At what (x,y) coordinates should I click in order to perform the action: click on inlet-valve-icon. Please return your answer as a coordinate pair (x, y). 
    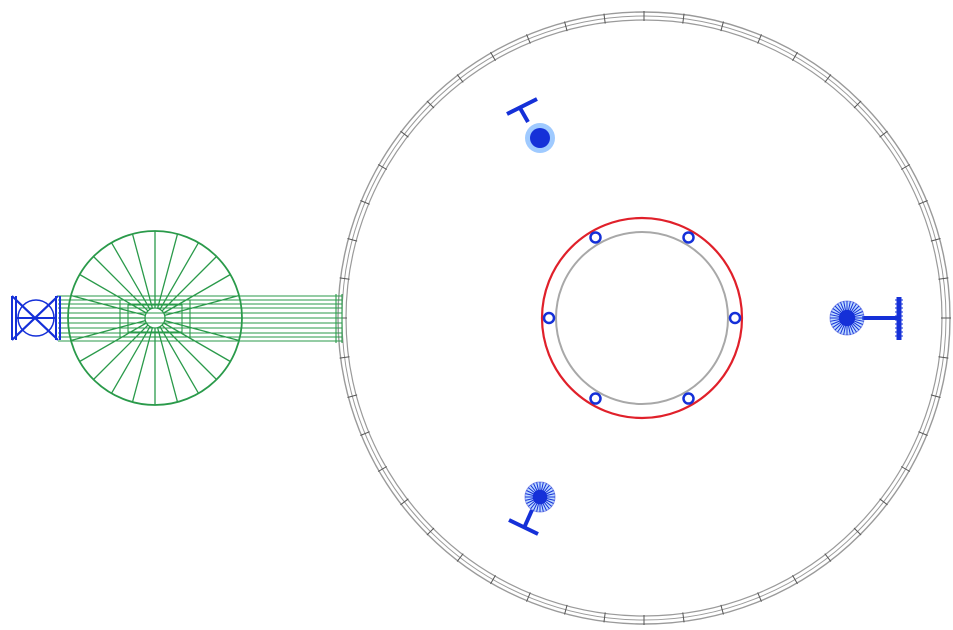
    Looking at the image, I should click on (36, 318).